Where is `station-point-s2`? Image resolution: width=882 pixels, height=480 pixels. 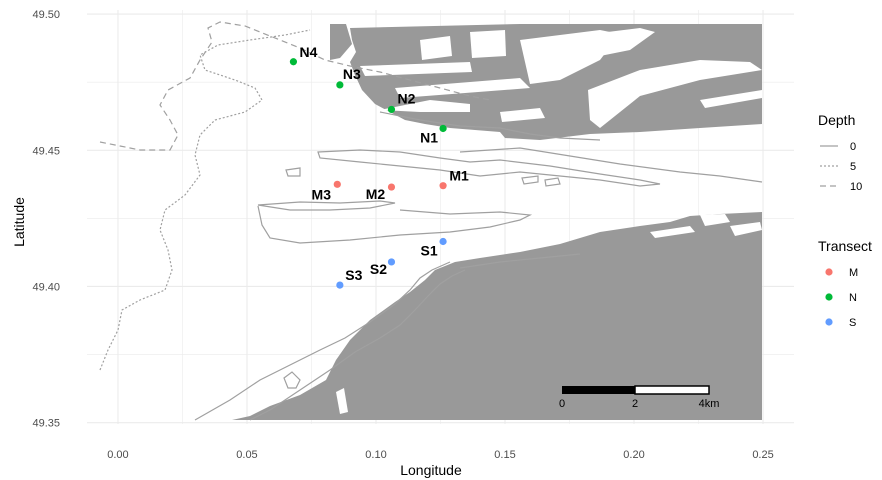
station-point-s2 is located at coordinates (391, 262).